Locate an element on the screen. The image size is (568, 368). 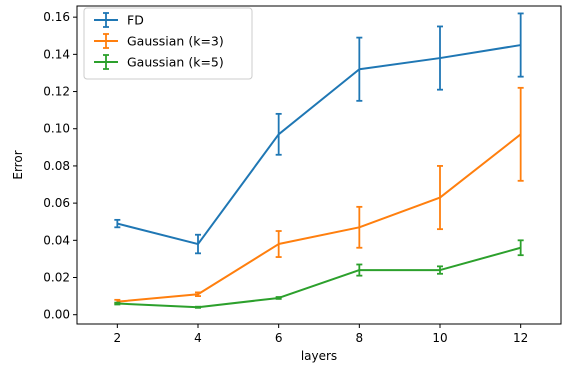
legend-label: Gaussian (k=3) is located at coordinates (175, 41).